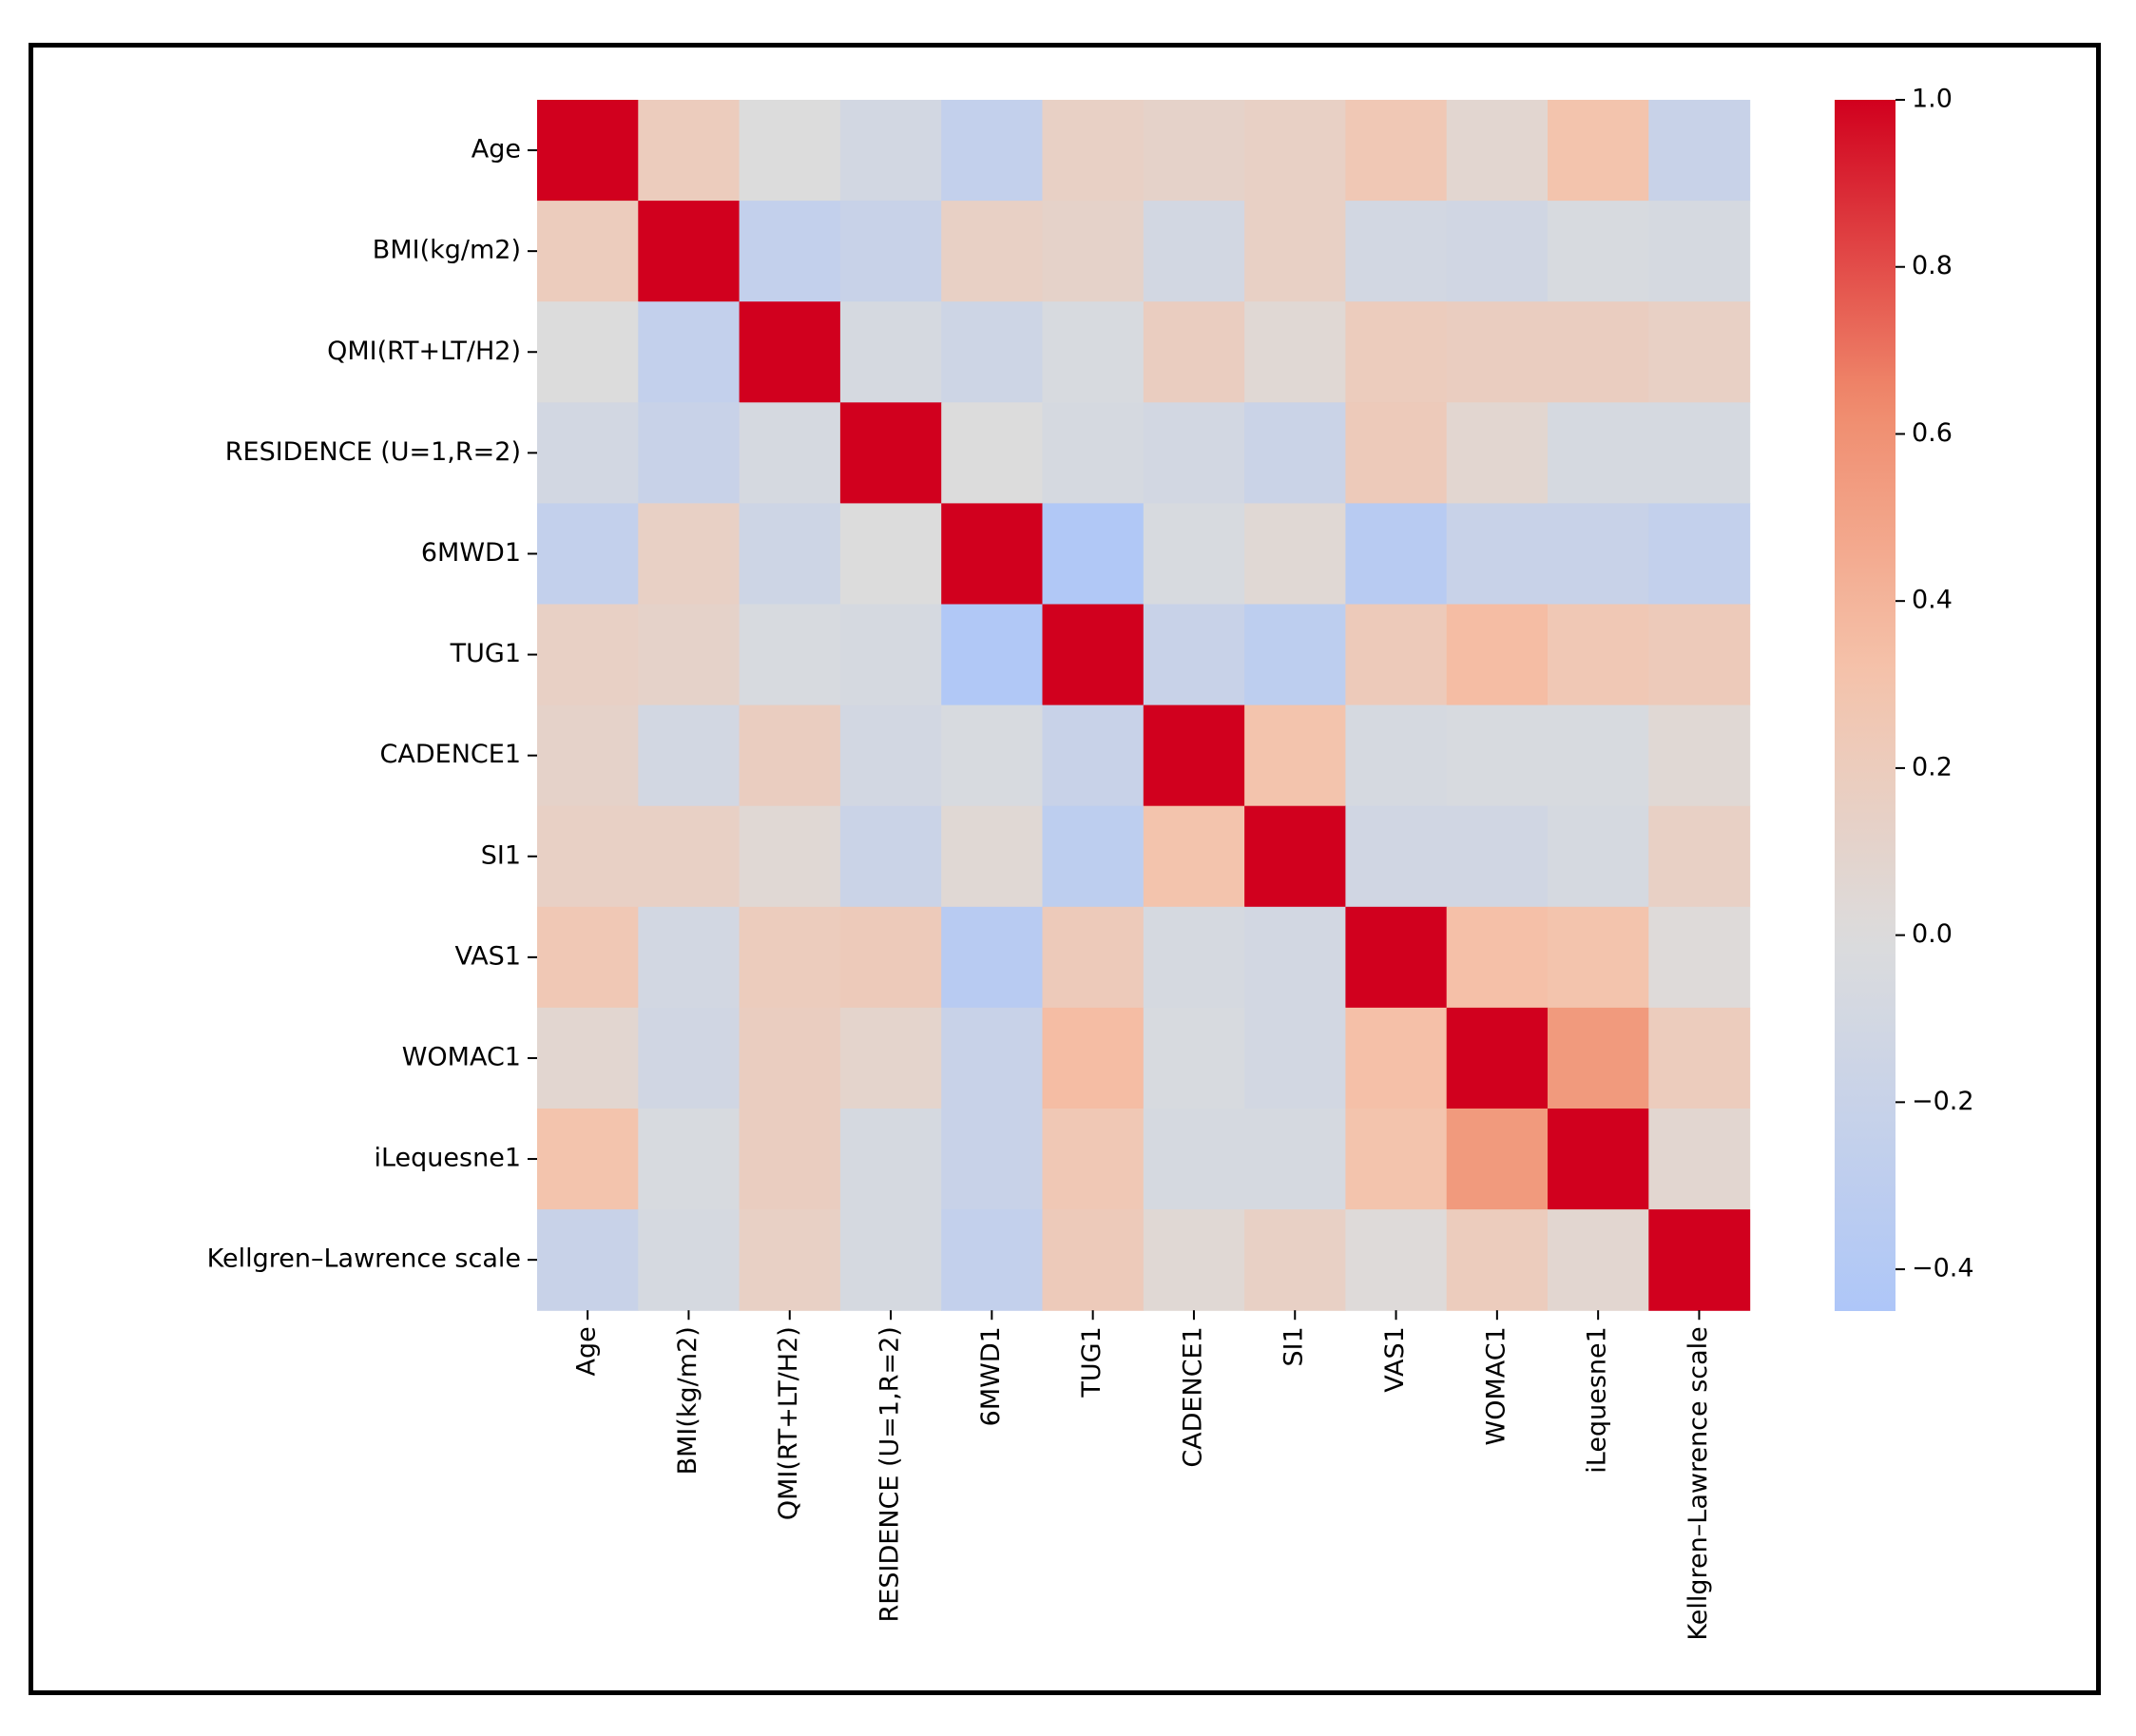 This screenshot has width=2136, height=1736. I want to click on colorbar-tick-label: 0.8, so click(1932, 265).